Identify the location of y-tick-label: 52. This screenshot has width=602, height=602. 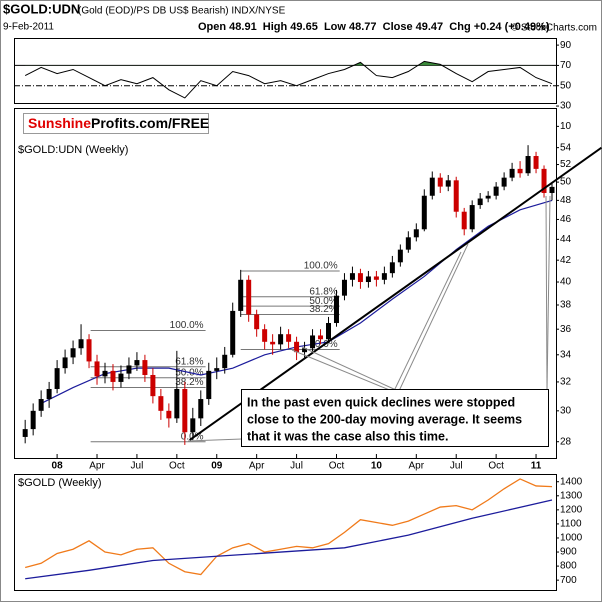
(566, 164).